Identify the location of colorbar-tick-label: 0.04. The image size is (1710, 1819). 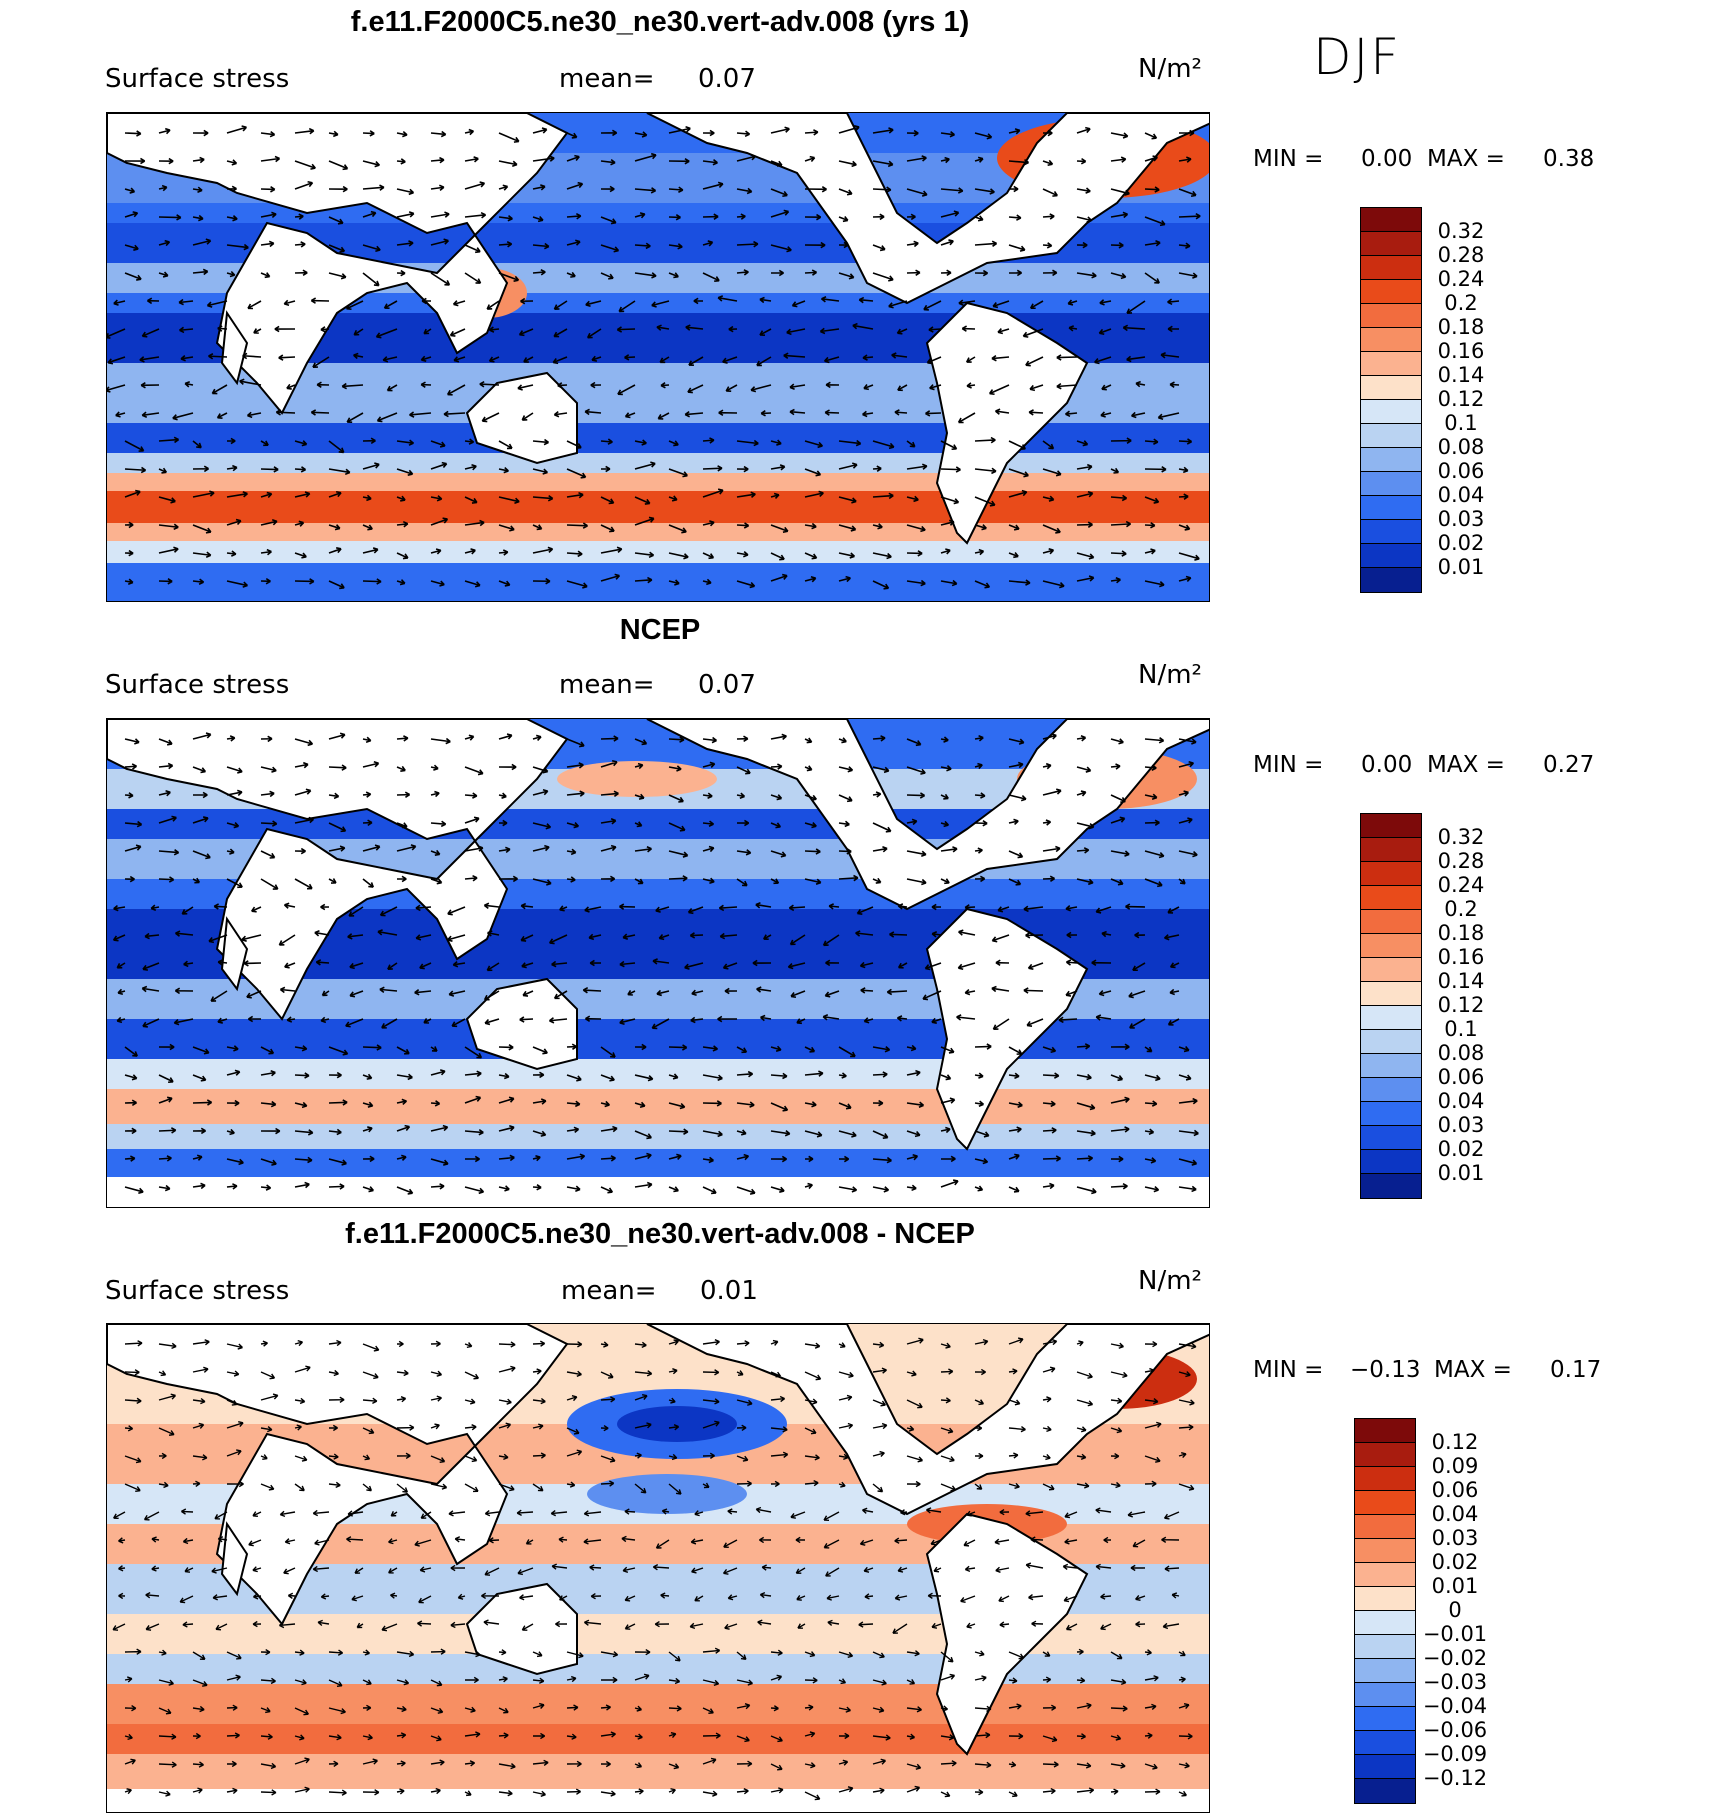
(1455, 1514).